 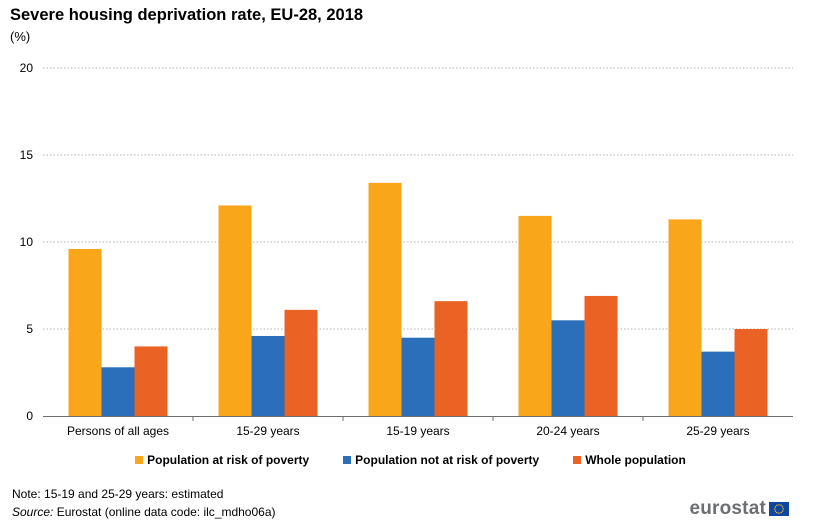 I want to click on y-tick-label: 5, so click(x=29, y=329).